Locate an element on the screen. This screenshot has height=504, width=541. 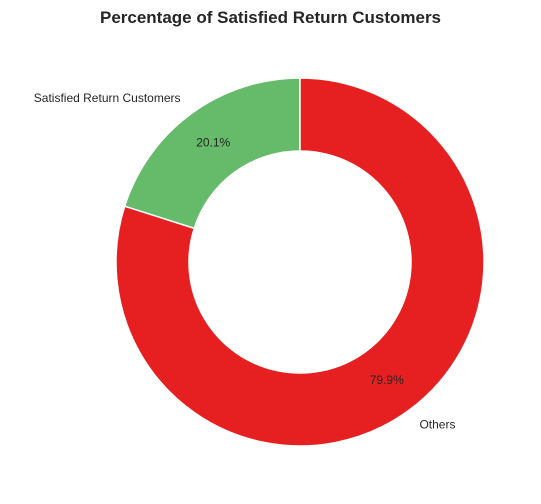
chart-title: Percentage of Satisfied Return Customers is located at coordinates (270, 17).